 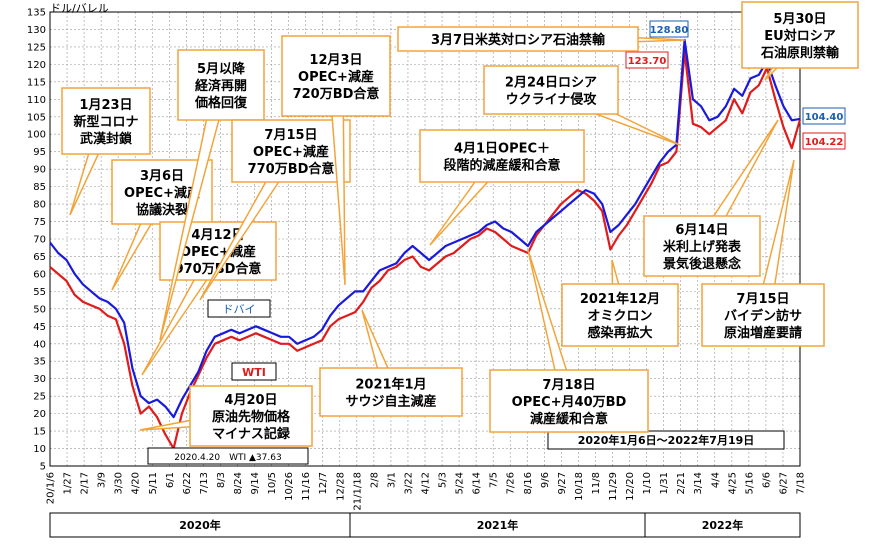 I want to click on peak-dubai-box, so click(x=669, y=29).